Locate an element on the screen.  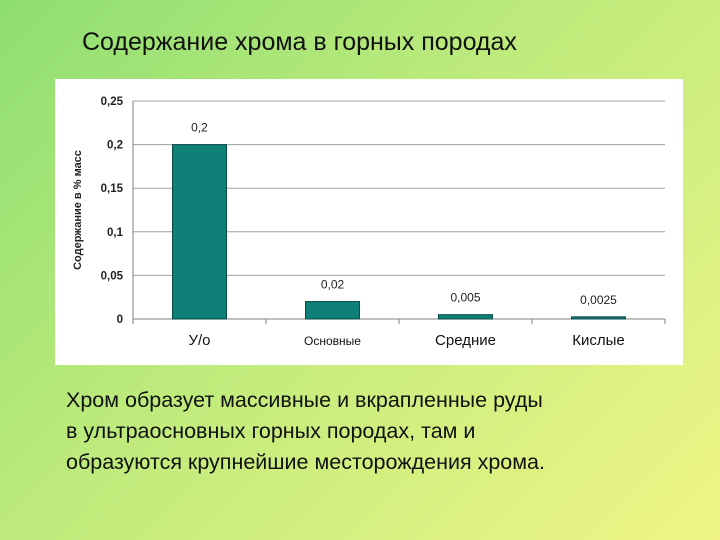
y-tick-label: 0,25 is located at coordinates (112, 102).